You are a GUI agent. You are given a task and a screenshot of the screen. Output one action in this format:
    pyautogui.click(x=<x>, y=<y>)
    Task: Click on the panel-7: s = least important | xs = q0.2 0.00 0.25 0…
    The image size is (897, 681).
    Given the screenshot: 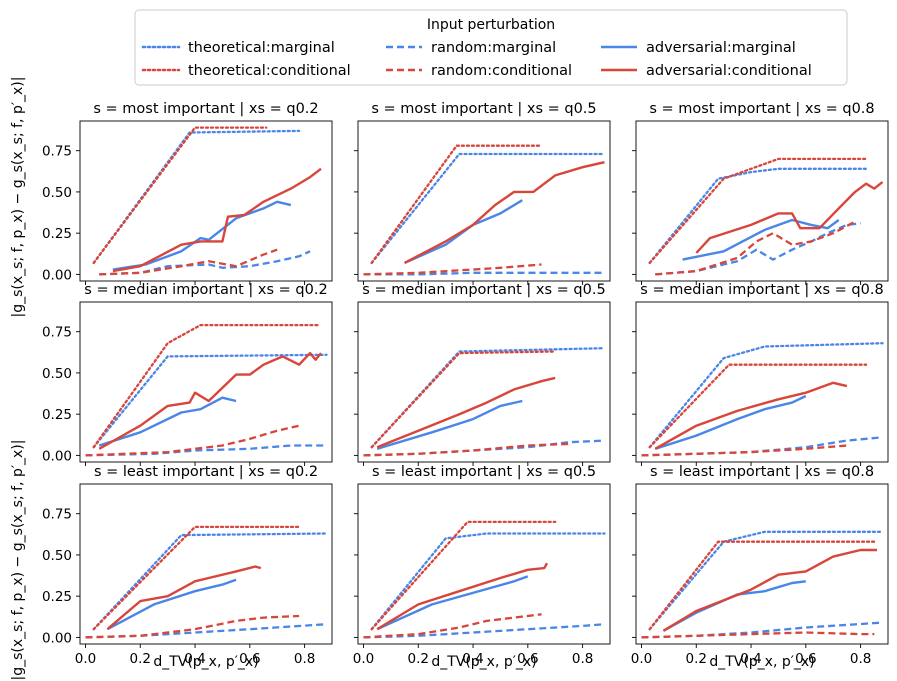 What is the action you would take?
    pyautogui.click(x=187, y=565)
    